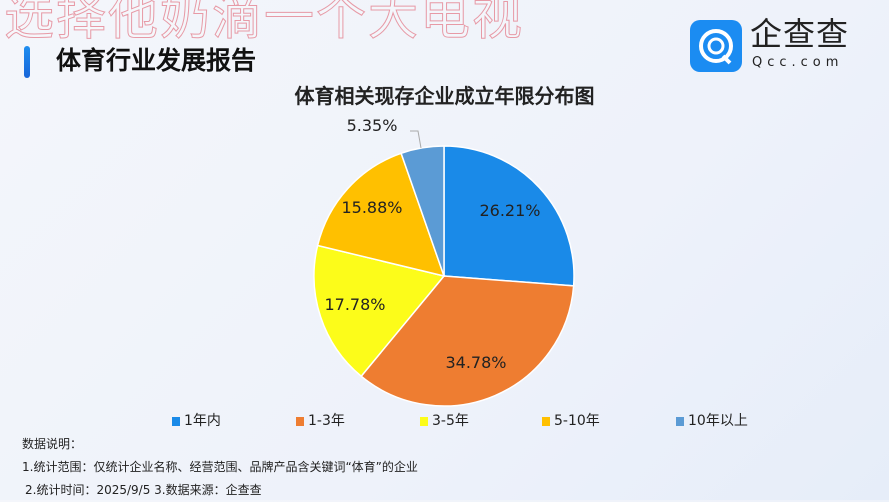  Describe the element at coordinates (509, 210) in the screenshot. I see `pie-label-0: 26.21%` at that location.